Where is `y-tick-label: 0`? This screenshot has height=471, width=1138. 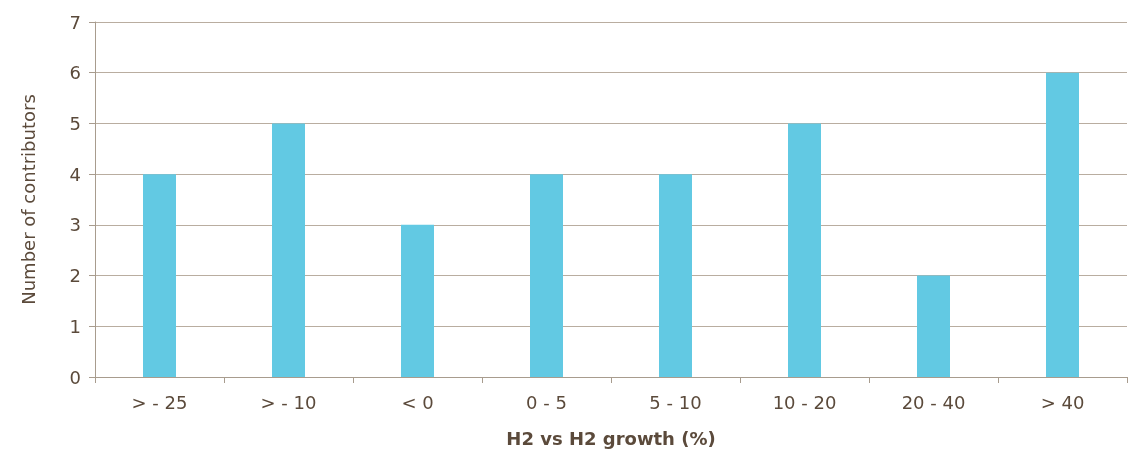
y-tick-label: 0 is located at coordinates (75, 377).